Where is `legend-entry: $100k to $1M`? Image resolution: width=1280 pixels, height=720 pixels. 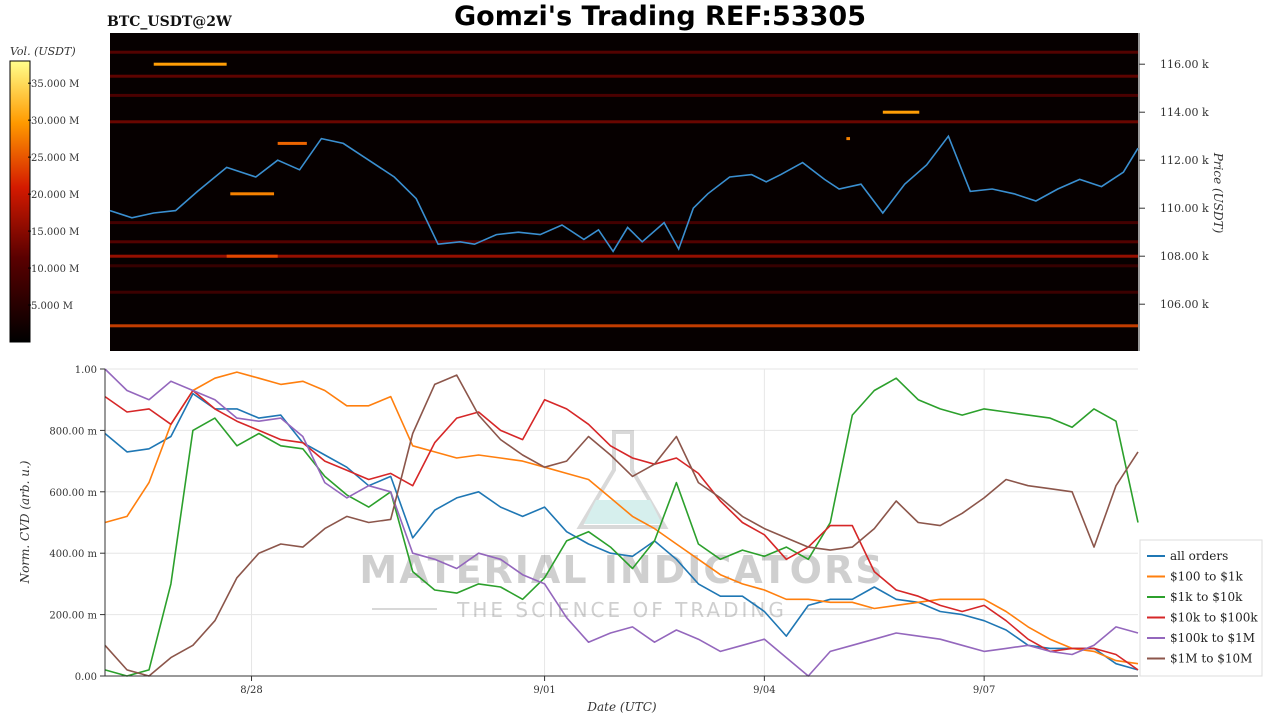 legend-entry: $100k to $1M is located at coordinates (1212, 638).